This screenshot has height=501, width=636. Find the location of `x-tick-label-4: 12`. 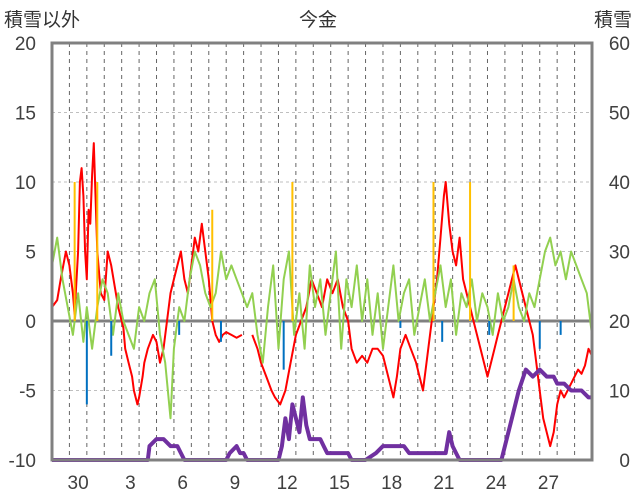

x-tick-label-4: 12 is located at coordinates (287, 483).